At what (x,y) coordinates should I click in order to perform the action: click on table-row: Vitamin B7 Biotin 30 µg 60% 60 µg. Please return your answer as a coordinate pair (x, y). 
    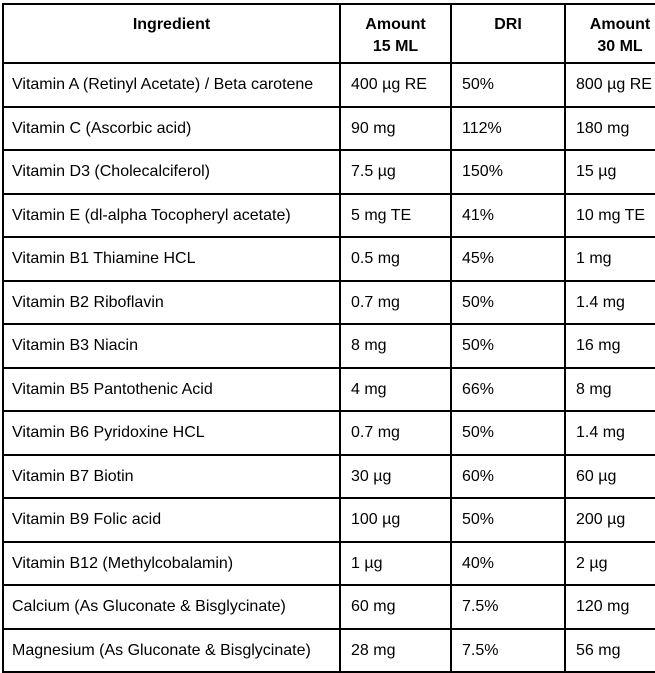
    Looking at the image, I should click on (328, 476).